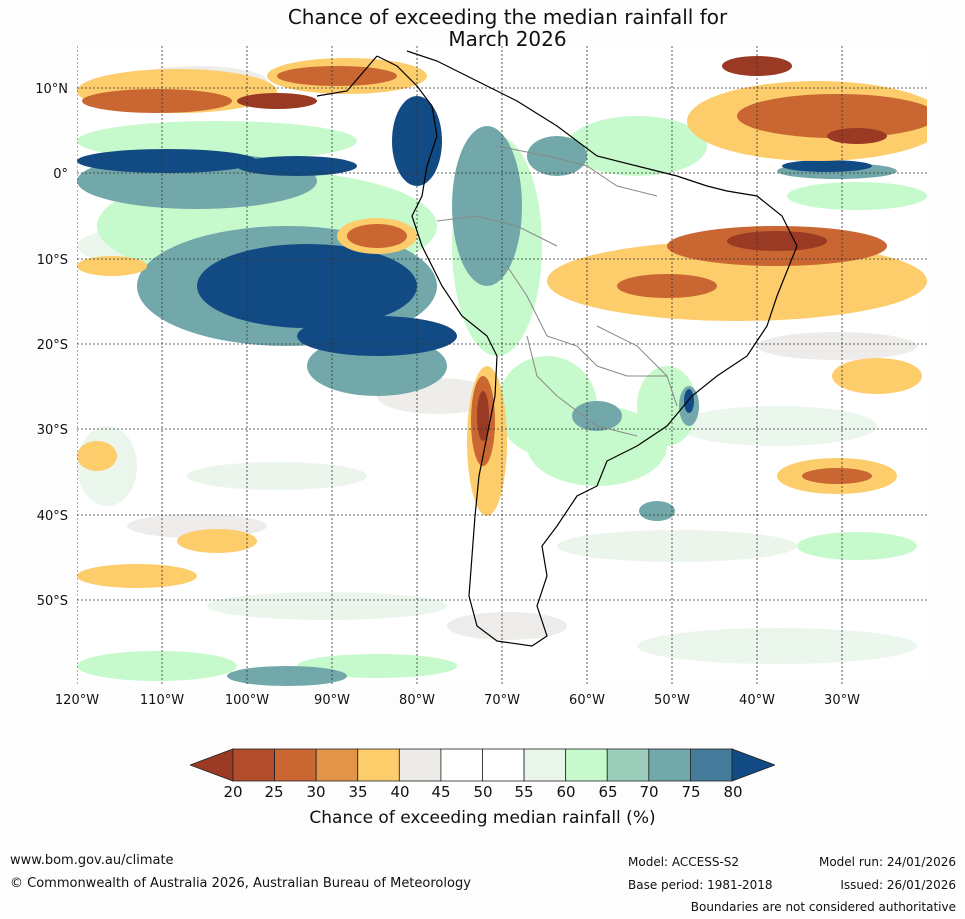 The width and height of the screenshot is (965, 919). Describe the element at coordinates (316, 792) in the screenshot. I see `colorbar-tick: 30` at that location.